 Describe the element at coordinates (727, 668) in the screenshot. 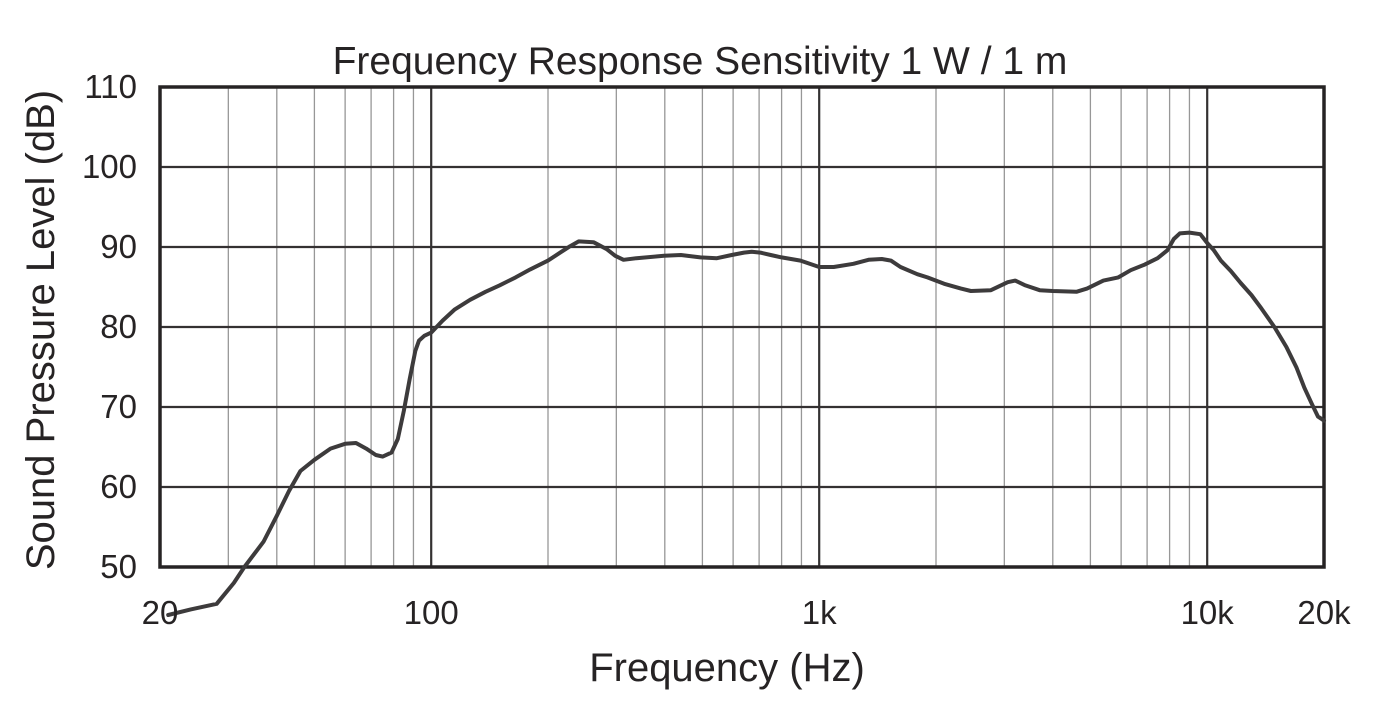

I see `x-axis-title: Frequency (Hz)` at that location.